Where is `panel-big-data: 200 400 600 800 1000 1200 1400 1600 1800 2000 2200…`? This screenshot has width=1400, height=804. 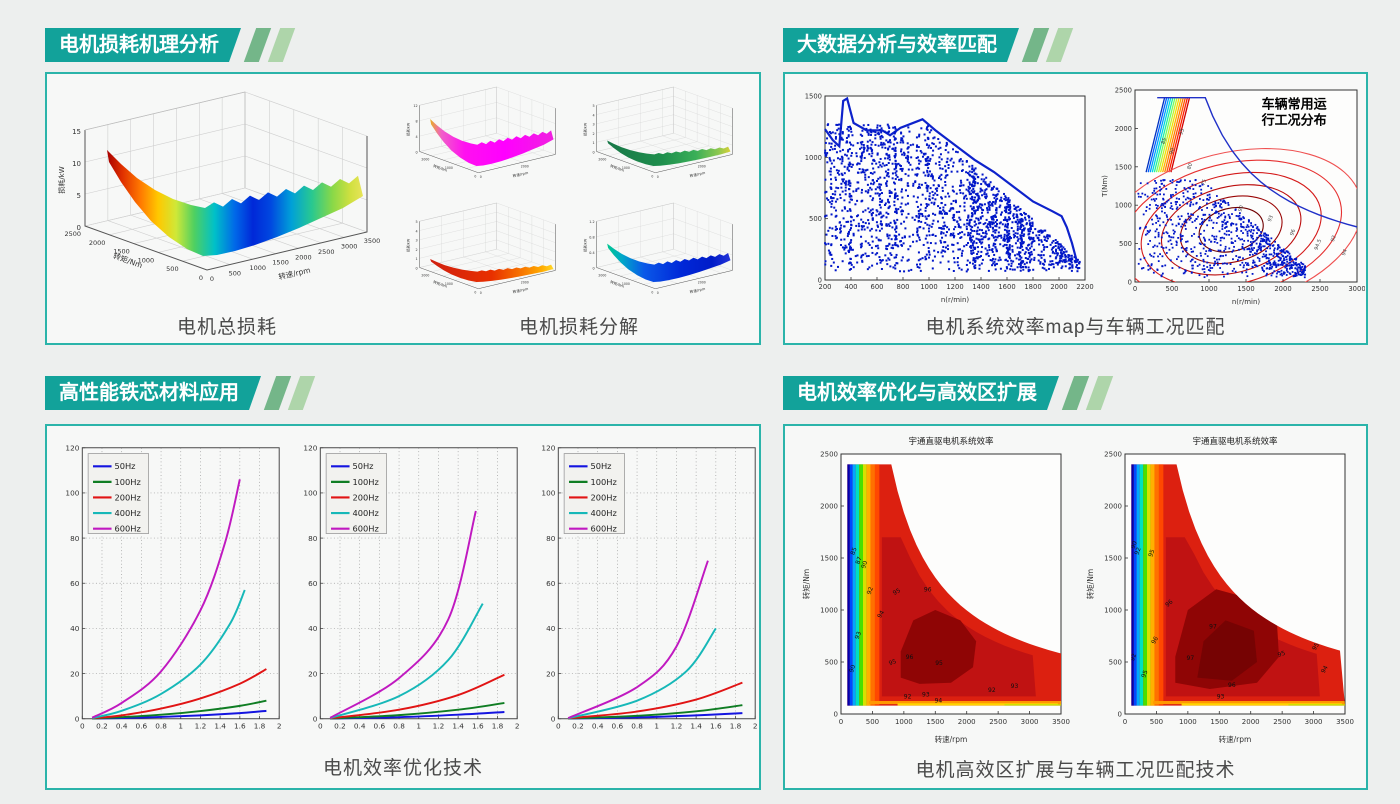 panel-big-data: 200 400 600 800 1000 1200 1400 1600 1800 2000 2200… is located at coordinates (1075, 208).